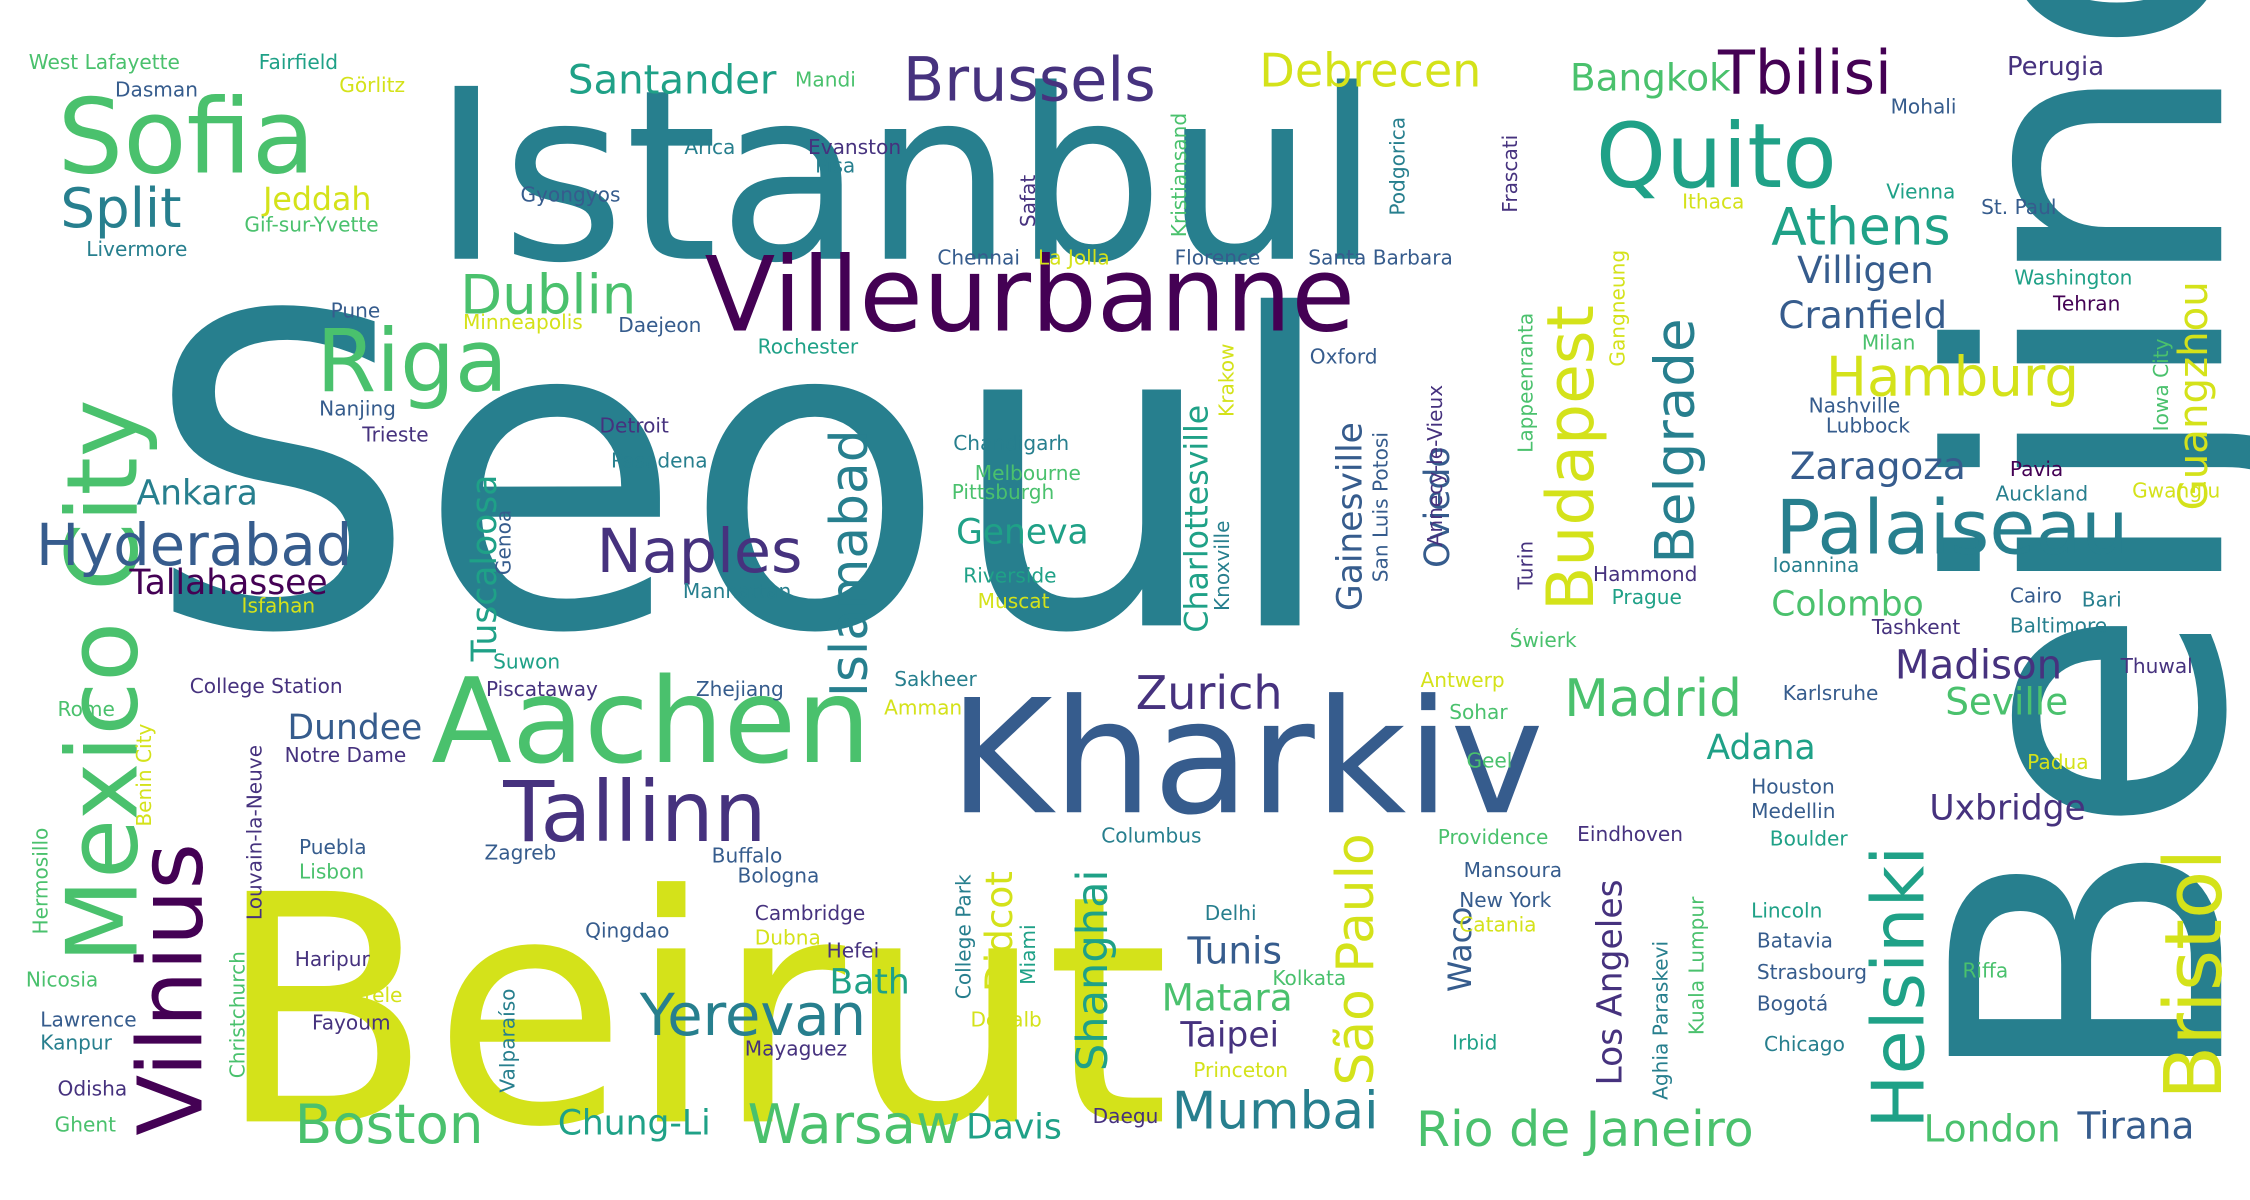 The width and height of the screenshot is (2250, 1200). I want to click on word-charlottesville: Charlottesville, so click(1198, 519).